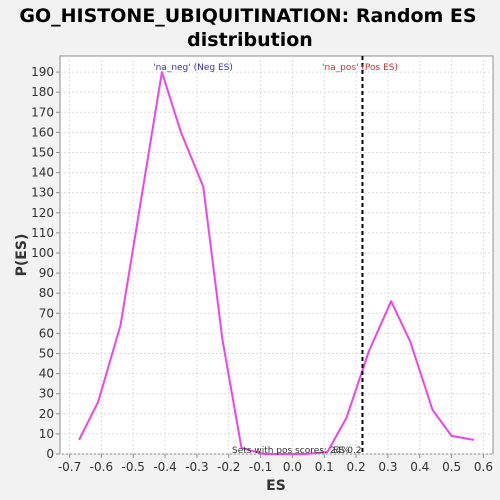 The image size is (500, 500). Describe the element at coordinates (196, 467) in the screenshot. I see `x-tick-label: -0.3` at that location.